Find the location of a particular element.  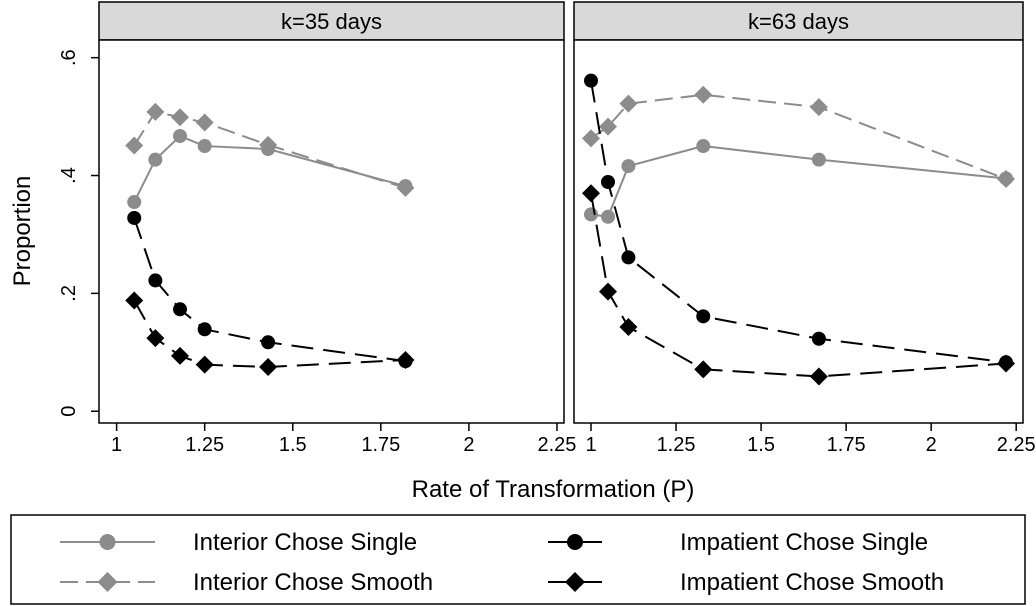

x-axis-label: Rate of Transformation (P) is located at coordinates (553, 489).